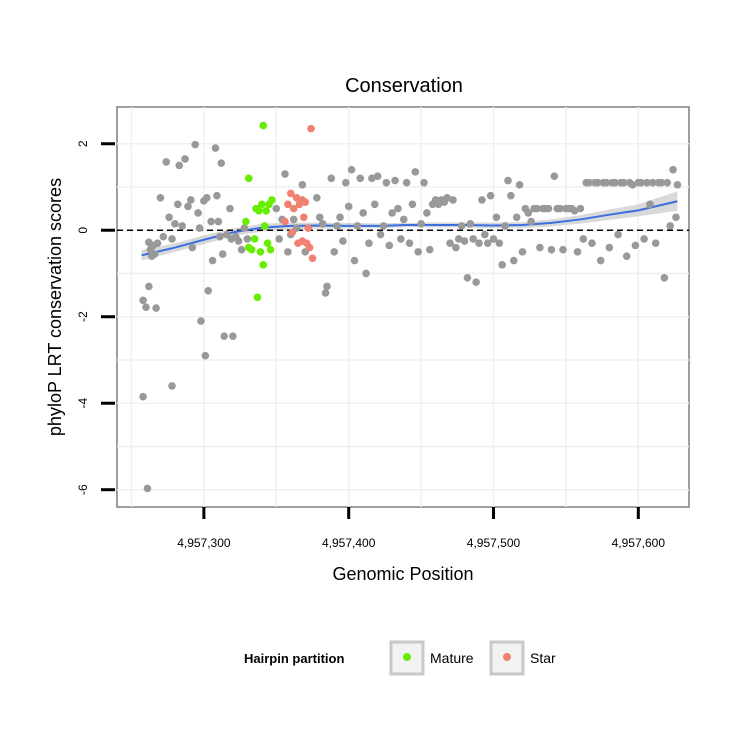  Describe the element at coordinates (349, 543) in the screenshot. I see `x-tick-label: 4,957,400` at that location.